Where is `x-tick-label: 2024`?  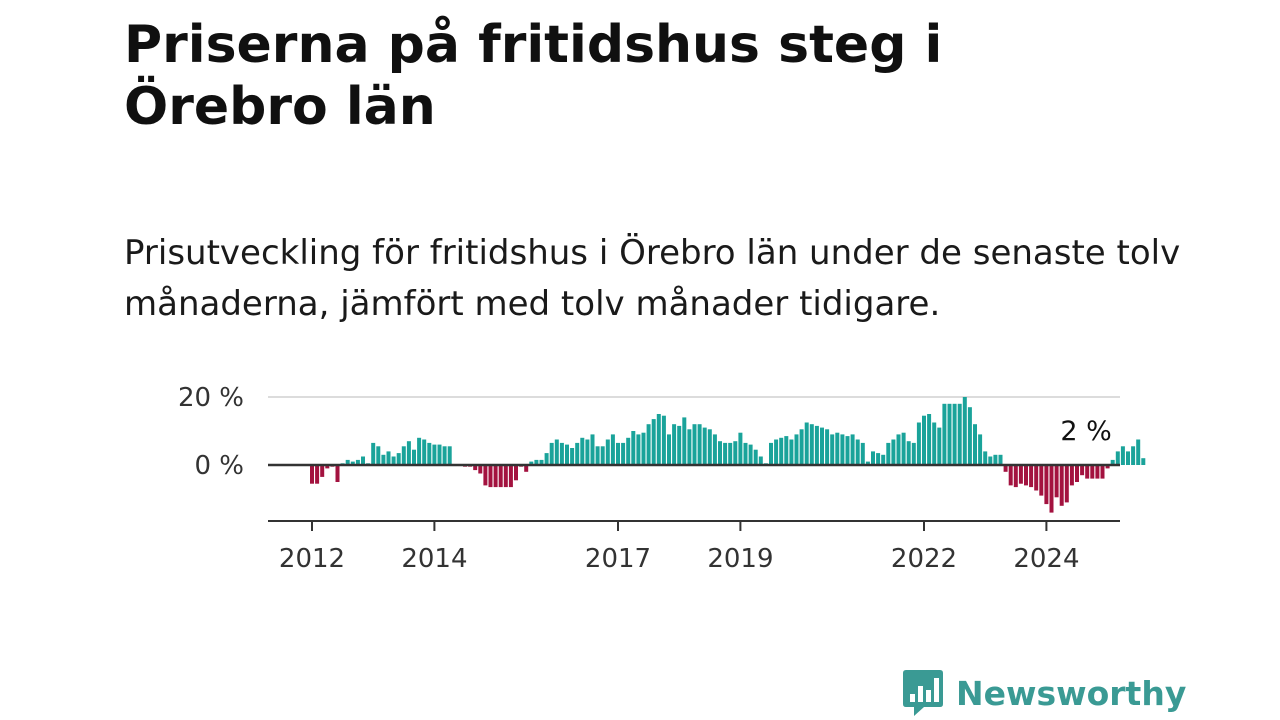
x-tick-label: 2024 is located at coordinates (1046, 559).